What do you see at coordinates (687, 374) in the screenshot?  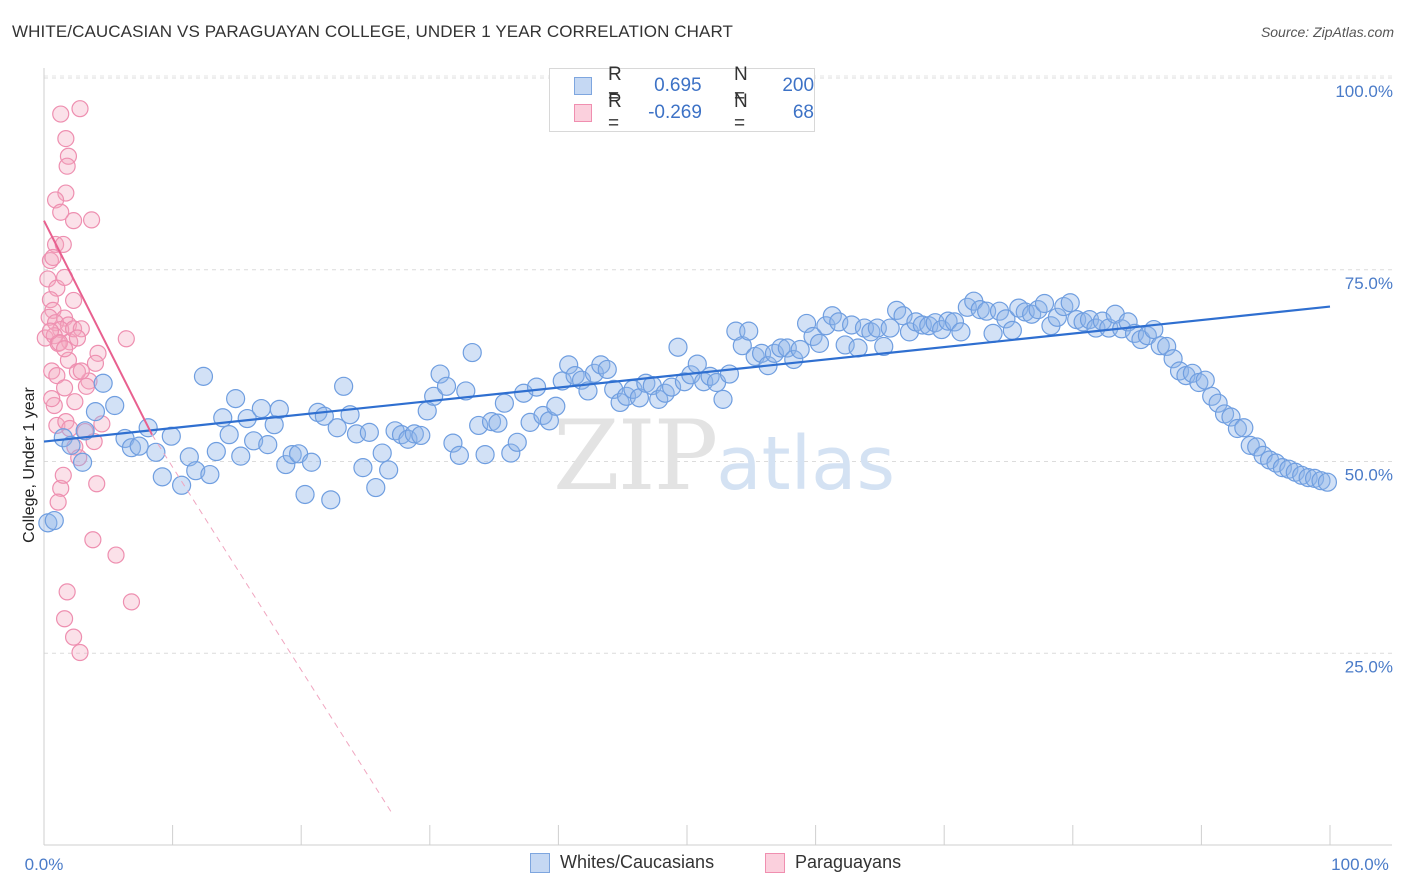 I see `whites-trend-line` at bounding box center [687, 374].